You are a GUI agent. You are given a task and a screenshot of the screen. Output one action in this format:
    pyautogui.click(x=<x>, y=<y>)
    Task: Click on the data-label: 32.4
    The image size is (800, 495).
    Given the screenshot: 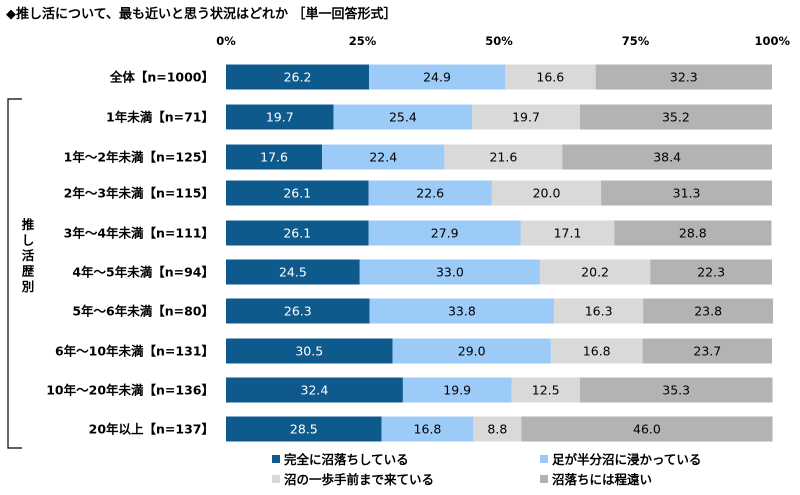 What is the action you would take?
    pyautogui.click(x=315, y=390)
    